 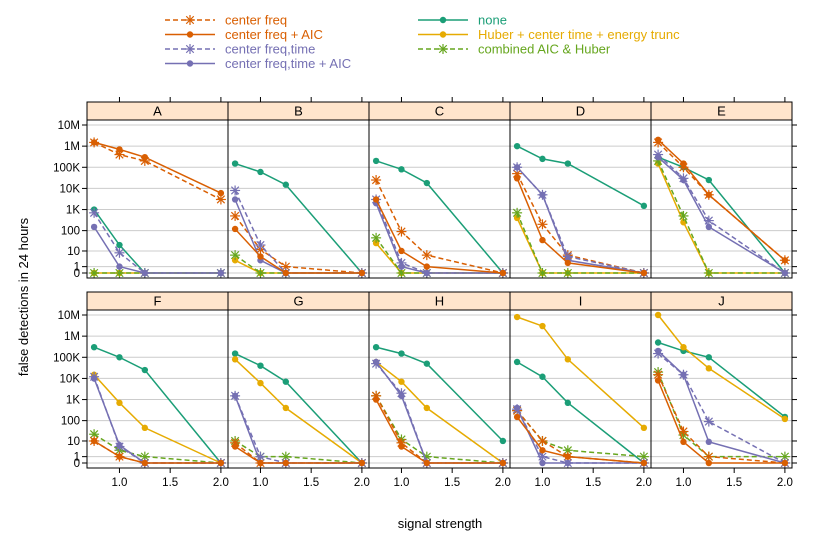 What do you see at coordinates (258, 63) in the screenshot?
I see `legend-item-left-3: center freq,time + AIC` at bounding box center [258, 63].